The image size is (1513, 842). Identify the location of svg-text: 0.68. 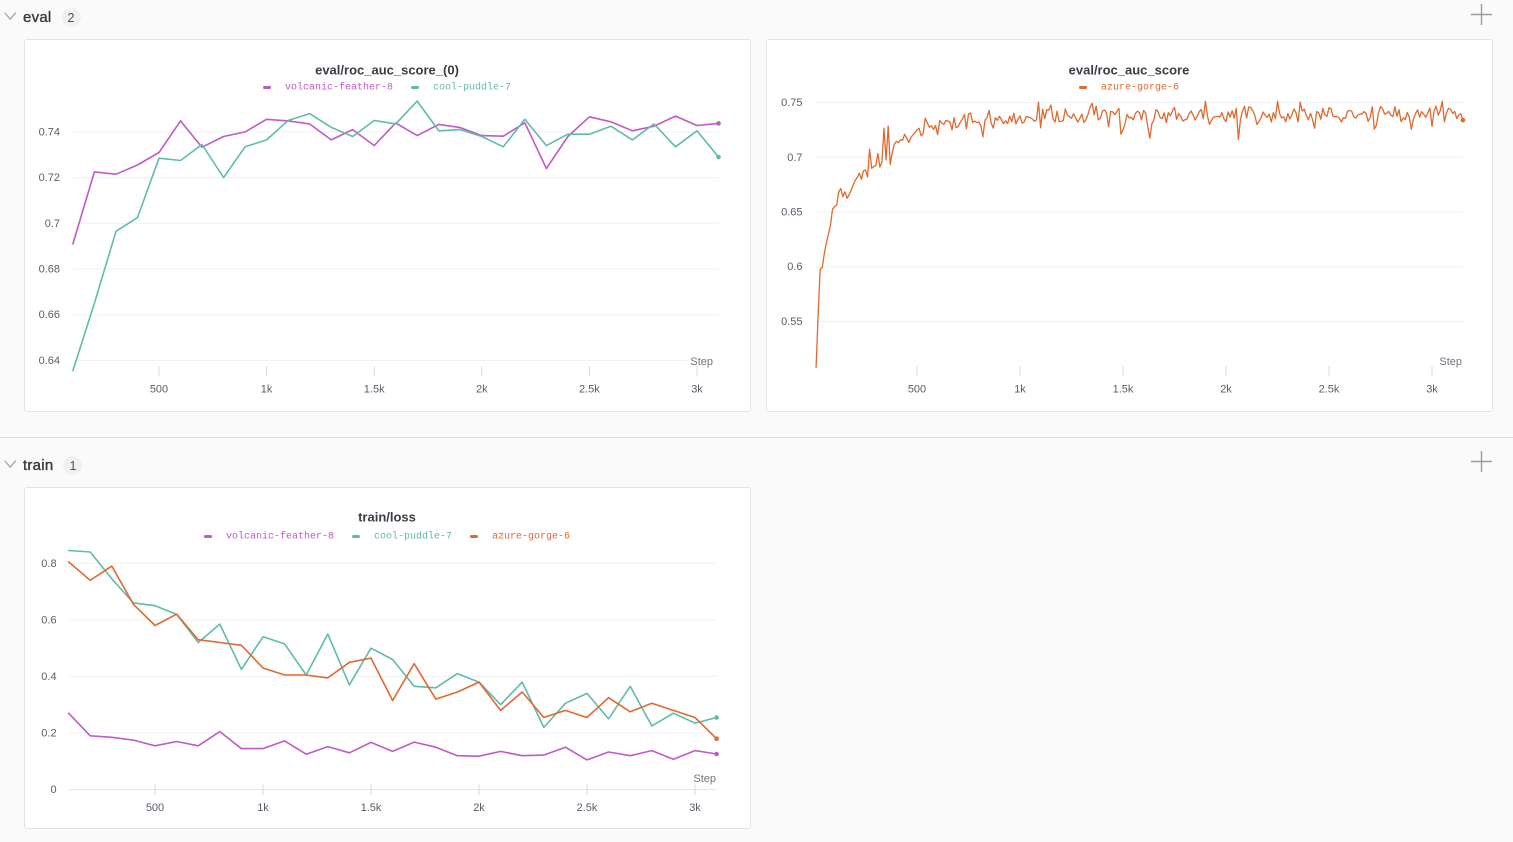
(49, 270).